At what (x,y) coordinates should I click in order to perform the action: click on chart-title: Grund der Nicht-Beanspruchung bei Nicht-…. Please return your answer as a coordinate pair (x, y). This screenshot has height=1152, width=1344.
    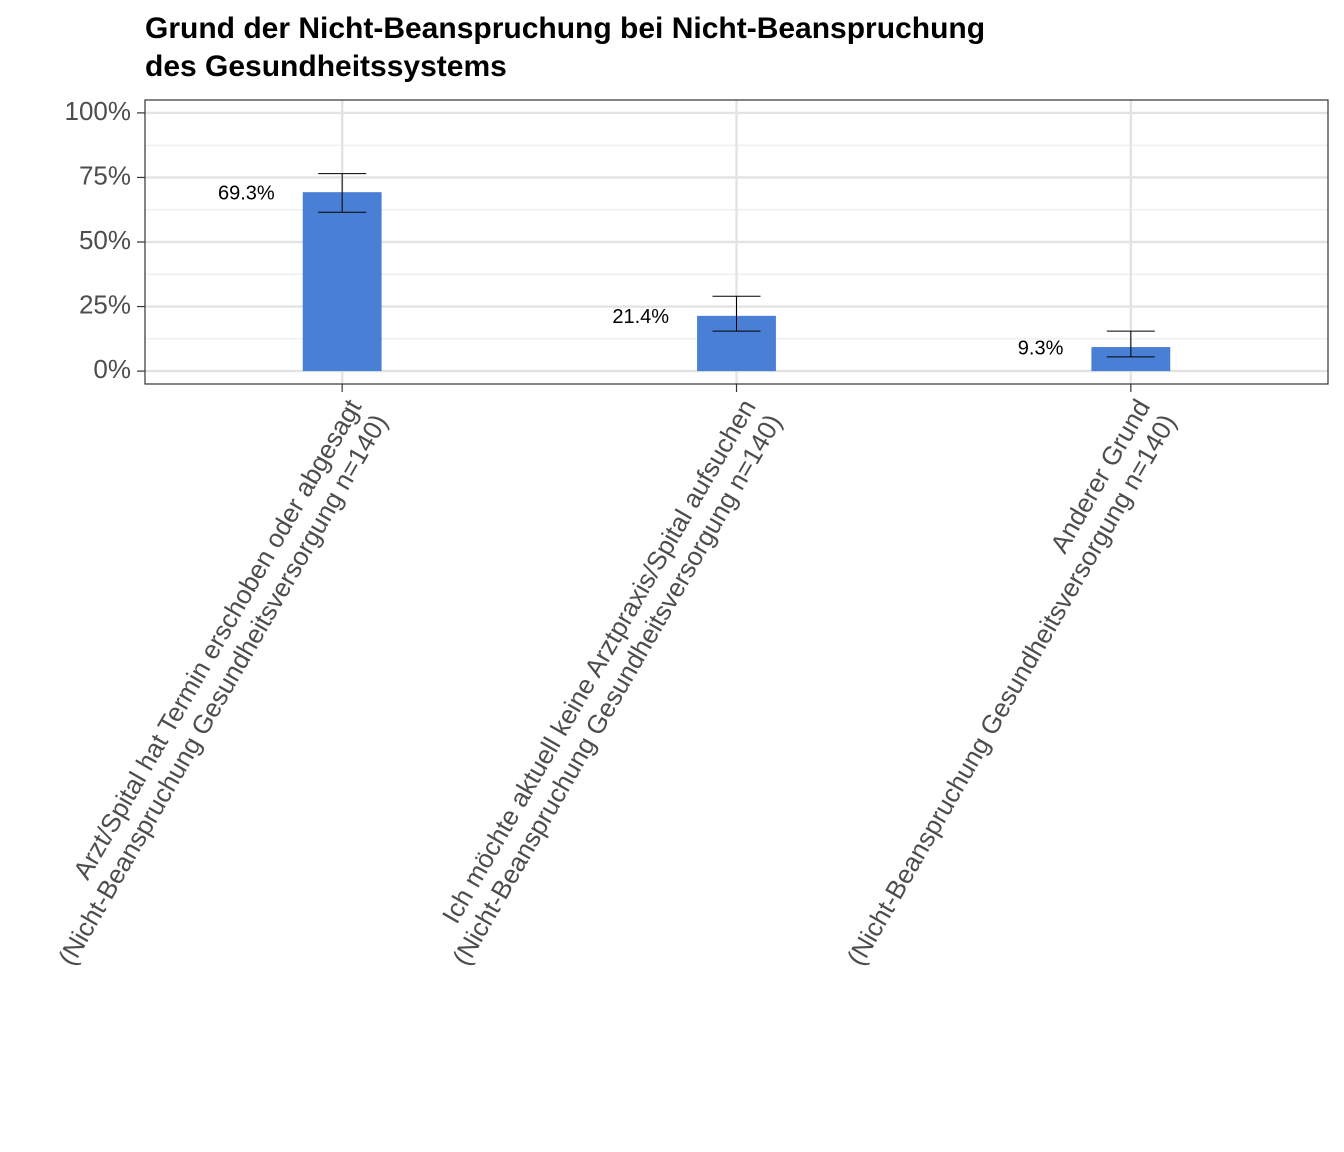
    Looking at the image, I should click on (720, 48).